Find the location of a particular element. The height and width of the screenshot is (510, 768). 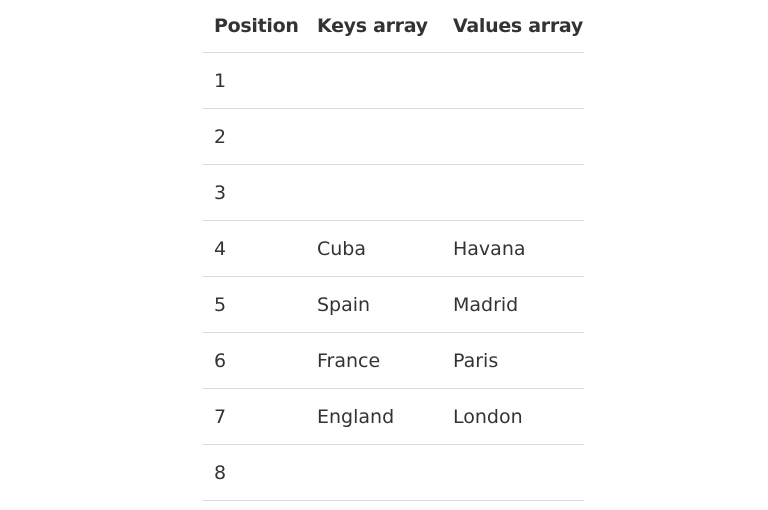

table-row: 2 is located at coordinates (393, 136).